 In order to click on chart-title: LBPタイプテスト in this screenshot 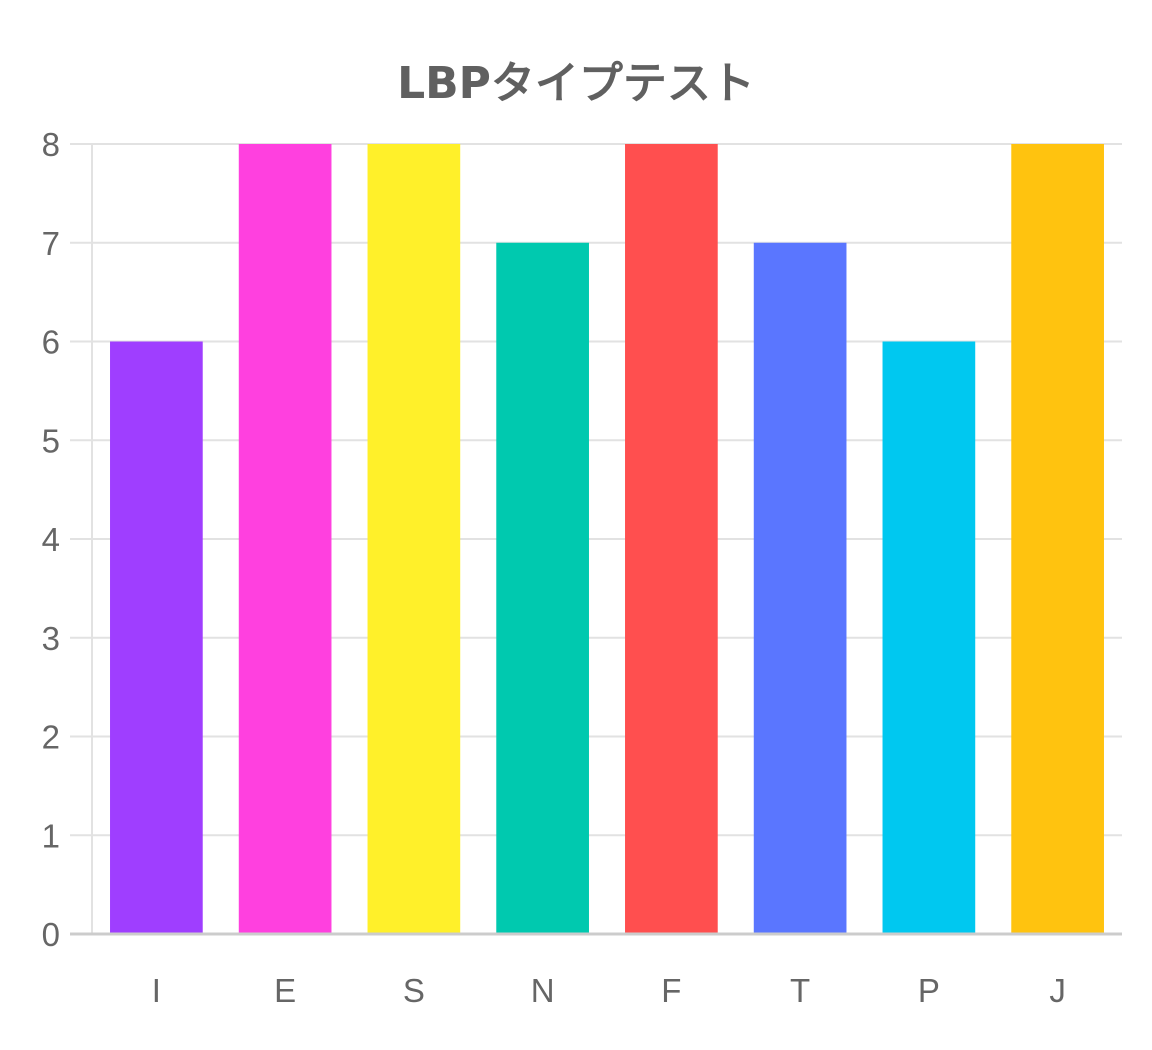, I will do `click(576, 83)`.